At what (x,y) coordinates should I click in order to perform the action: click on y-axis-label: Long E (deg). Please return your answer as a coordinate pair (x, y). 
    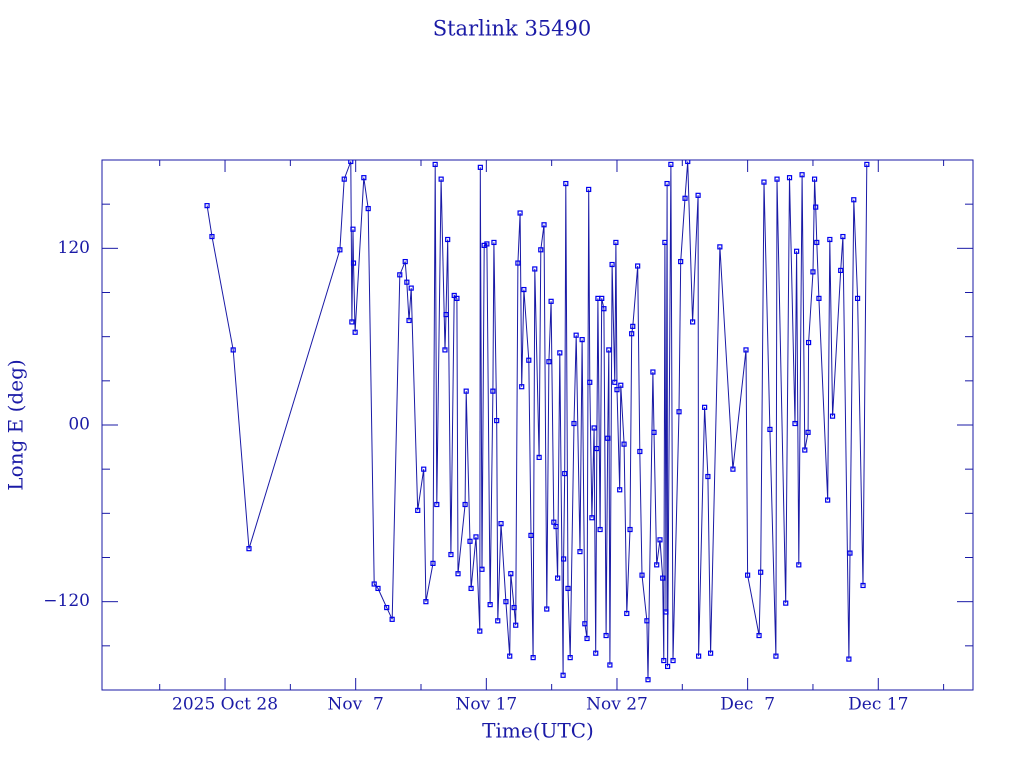
    Looking at the image, I should click on (16, 424).